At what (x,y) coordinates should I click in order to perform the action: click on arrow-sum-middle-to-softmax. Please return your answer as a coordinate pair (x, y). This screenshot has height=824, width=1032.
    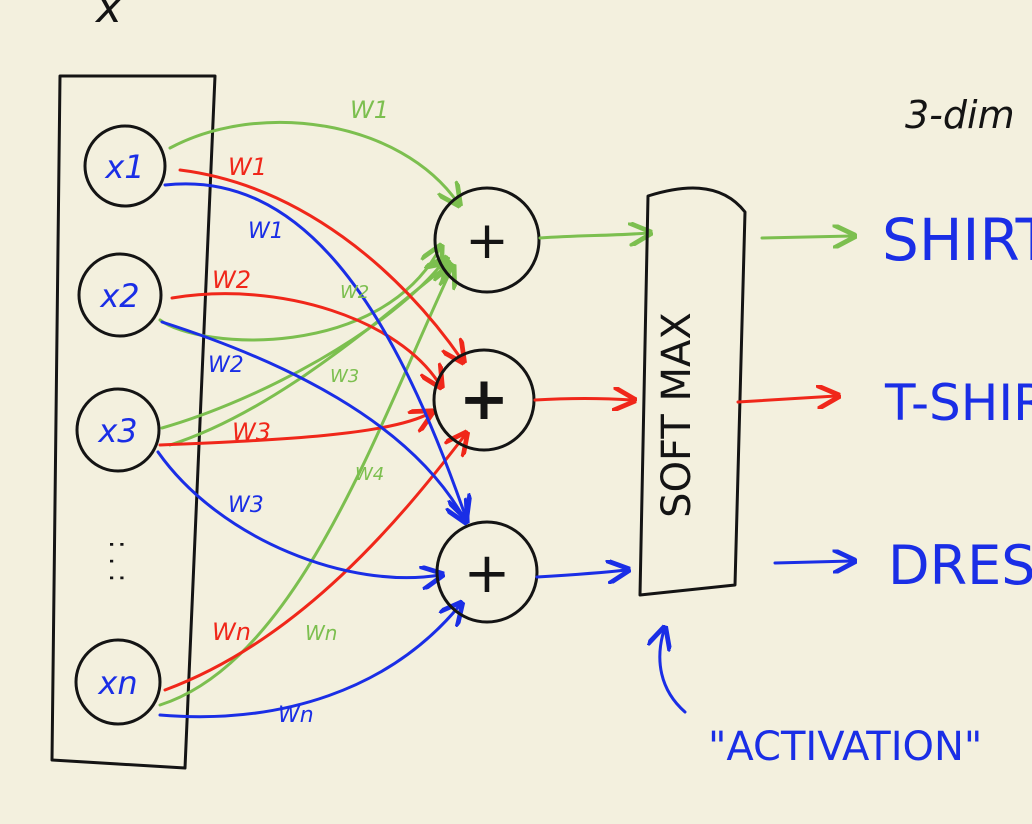
    Looking at the image, I should click on (582, 400).